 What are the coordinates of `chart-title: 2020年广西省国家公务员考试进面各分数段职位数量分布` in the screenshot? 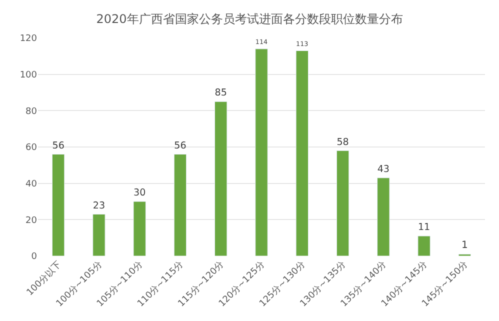 It's located at (249, 19).